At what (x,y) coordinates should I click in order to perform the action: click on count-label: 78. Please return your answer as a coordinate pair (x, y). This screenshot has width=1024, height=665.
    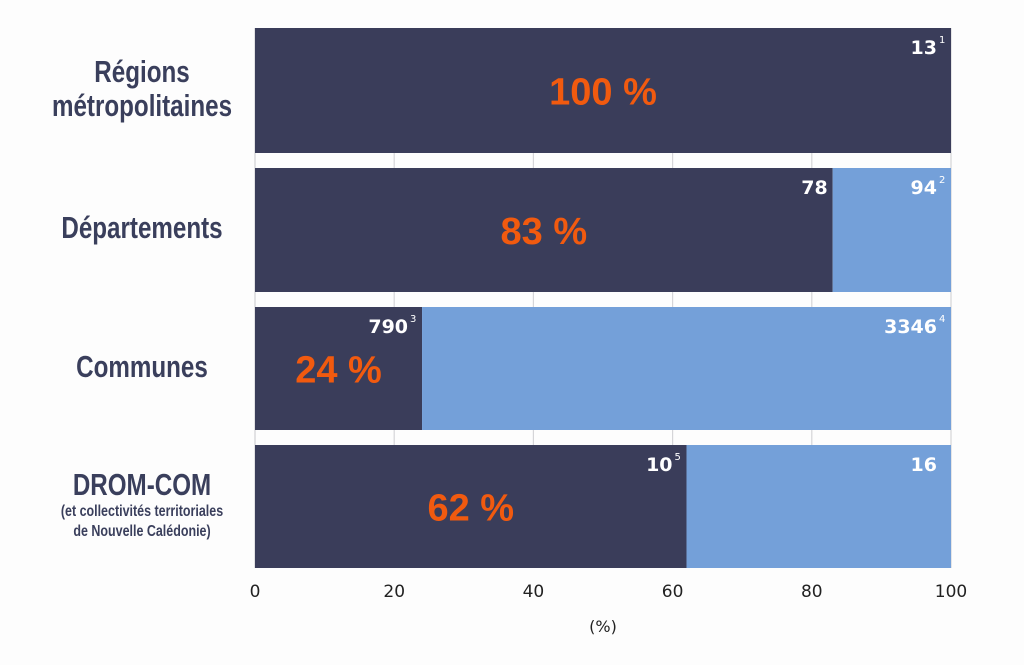
    Looking at the image, I should click on (814, 188).